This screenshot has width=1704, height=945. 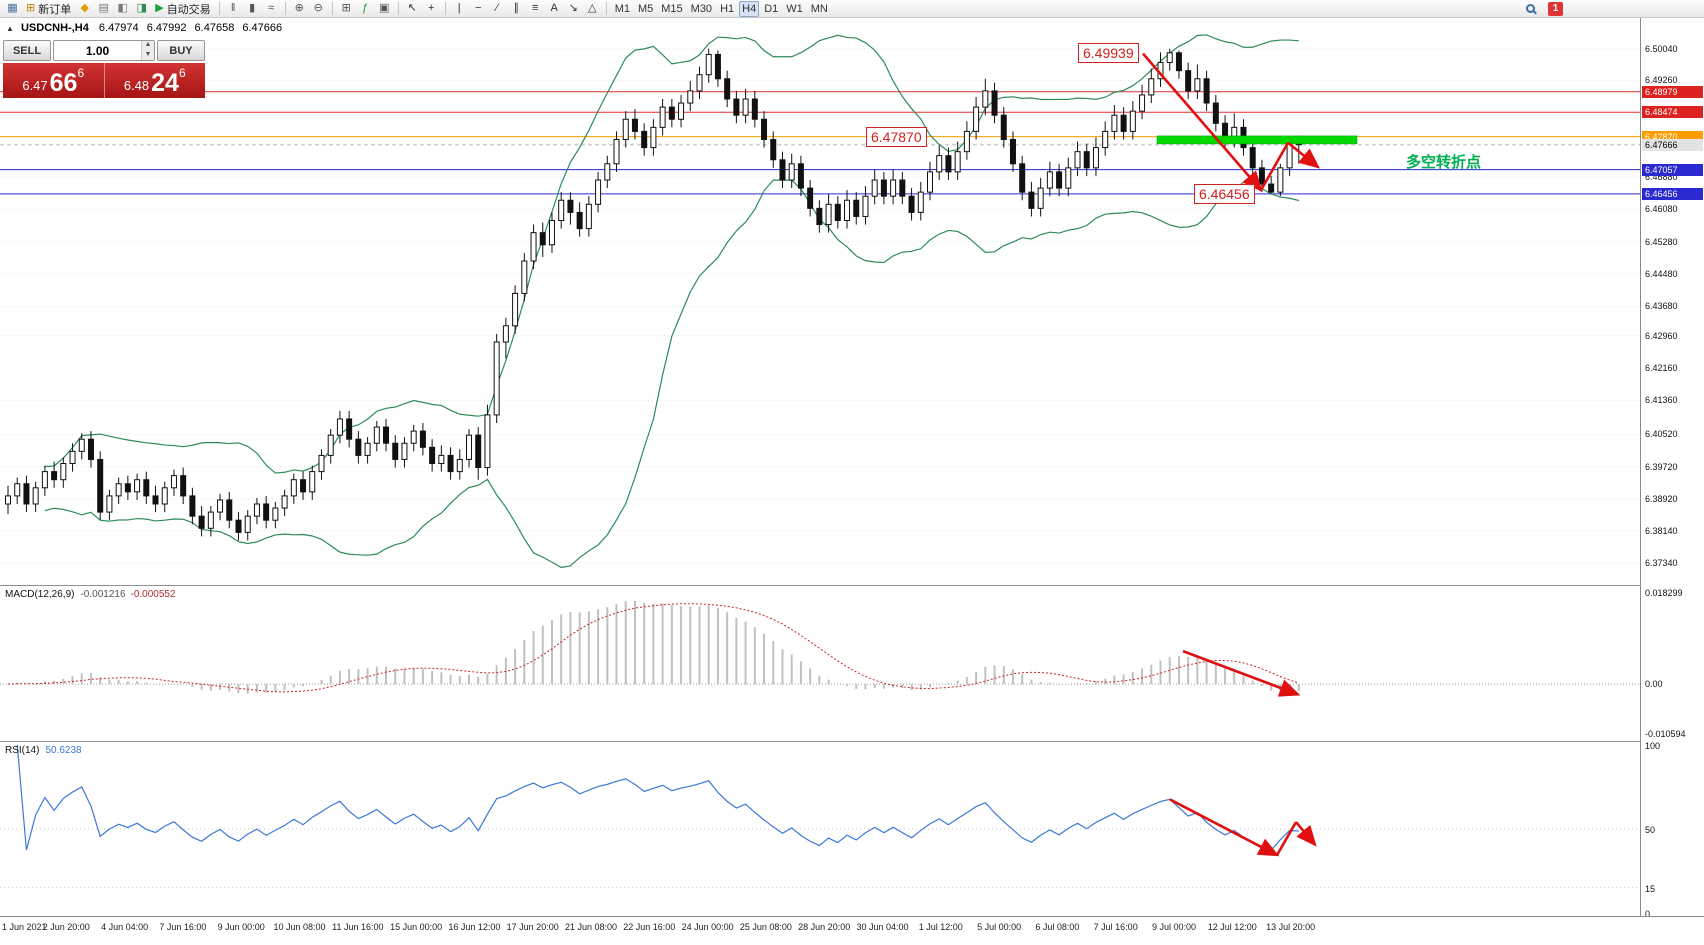 What do you see at coordinates (573, 9) in the screenshot?
I see `arrows-tool-icon: ↘` at bounding box center [573, 9].